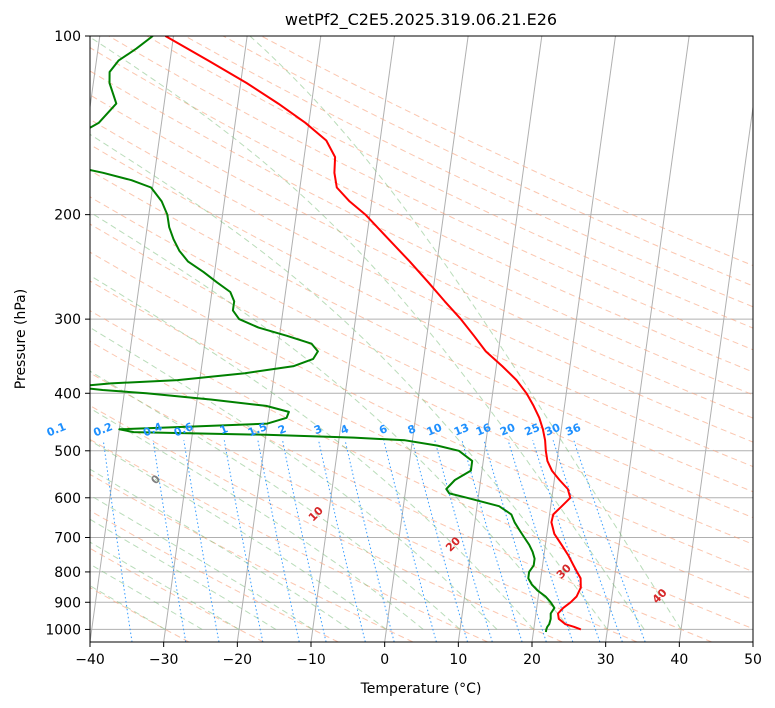 Image resolution: width=775 pixels, height=708 pixels. Describe the element at coordinates (421, 689) in the screenshot. I see `x-axis-label: Temperature (°C)` at that location.